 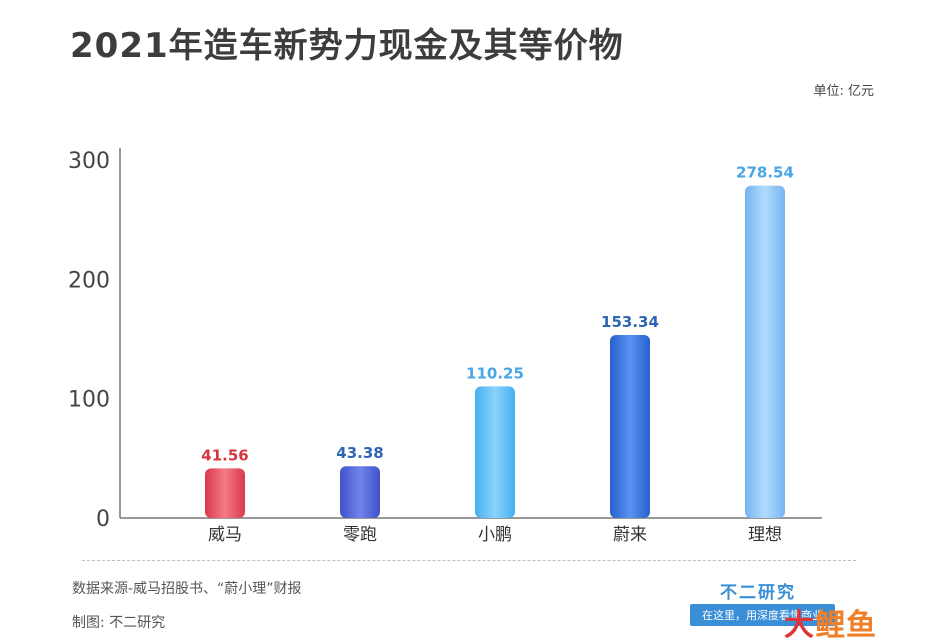 What do you see at coordinates (89, 280) in the screenshot?
I see `y-tick-label: 200` at bounding box center [89, 280].